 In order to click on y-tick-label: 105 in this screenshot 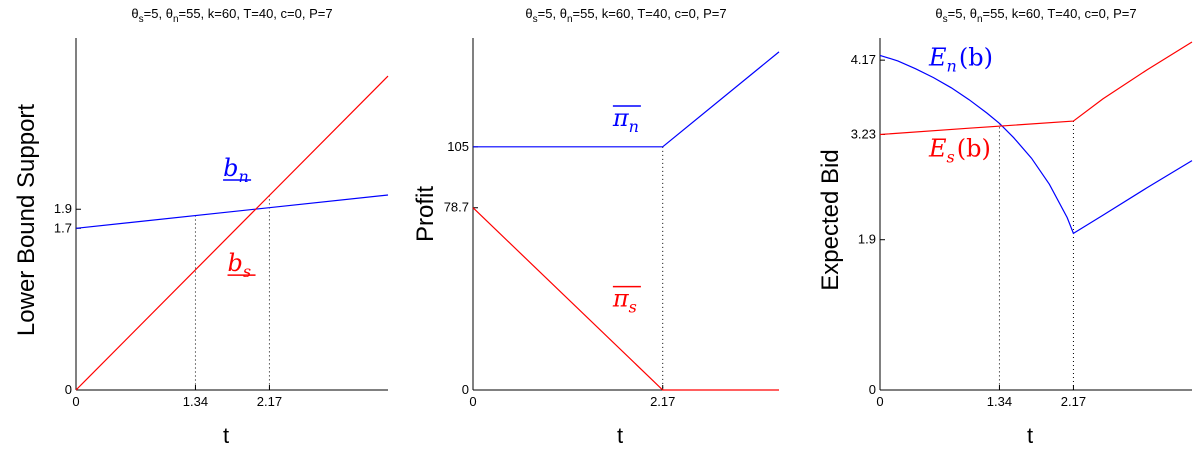, I will do `click(458, 146)`.